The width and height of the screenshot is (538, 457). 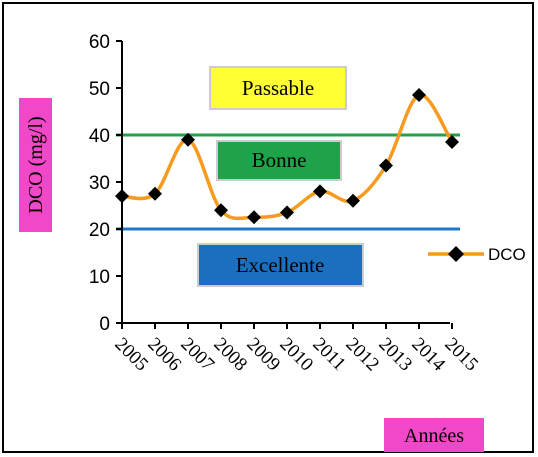 I want to click on x-tick-label: 2013, so click(x=395, y=355).